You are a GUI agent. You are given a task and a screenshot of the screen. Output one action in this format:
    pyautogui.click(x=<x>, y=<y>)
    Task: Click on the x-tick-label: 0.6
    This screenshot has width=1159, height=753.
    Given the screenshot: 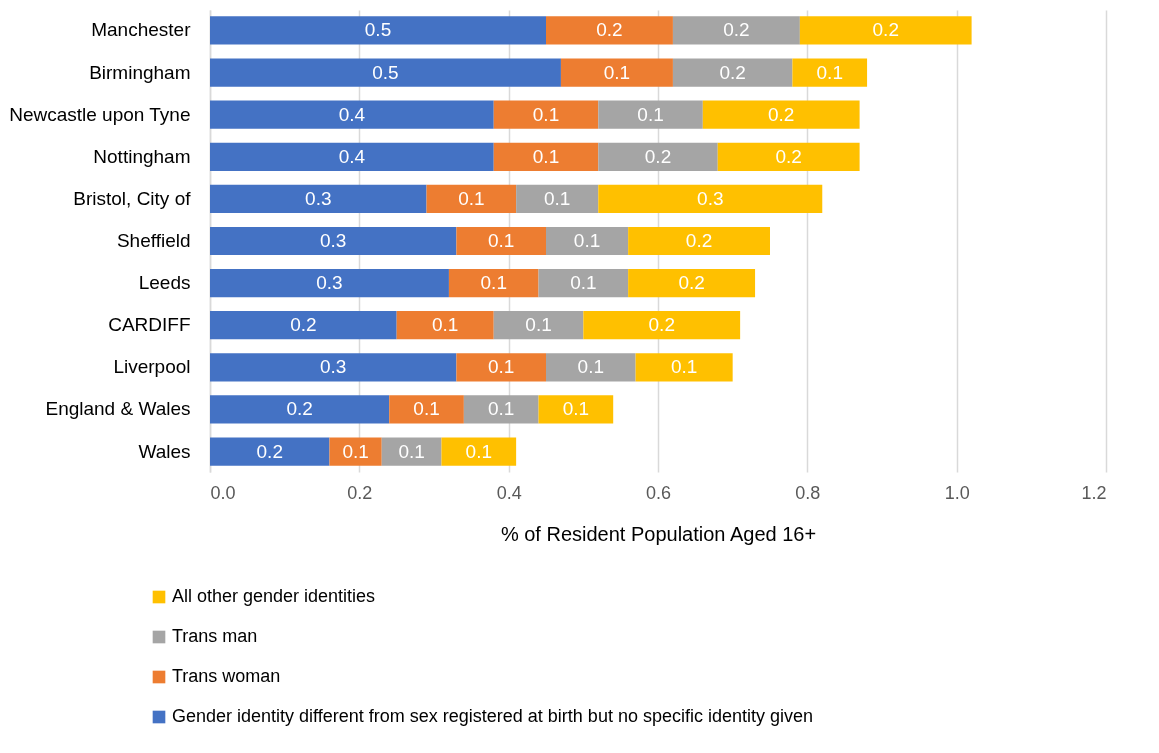 What is the action you would take?
    pyautogui.click(x=658, y=492)
    